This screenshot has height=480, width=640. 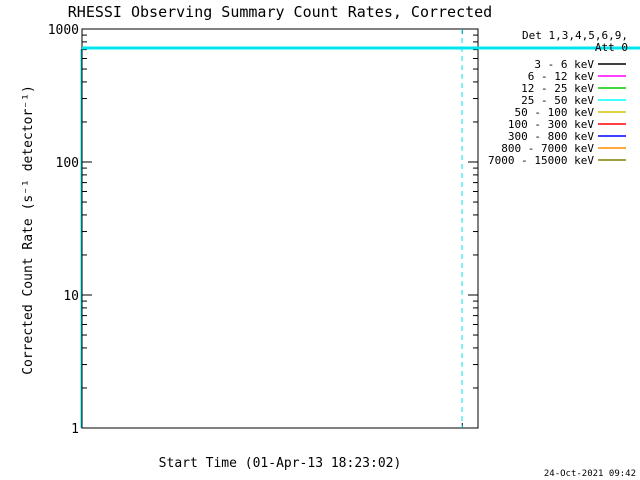 What do you see at coordinates (551, 136) in the screenshot?
I see `legend-entry-label: 300 - 800 keV` at bounding box center [551, 136].